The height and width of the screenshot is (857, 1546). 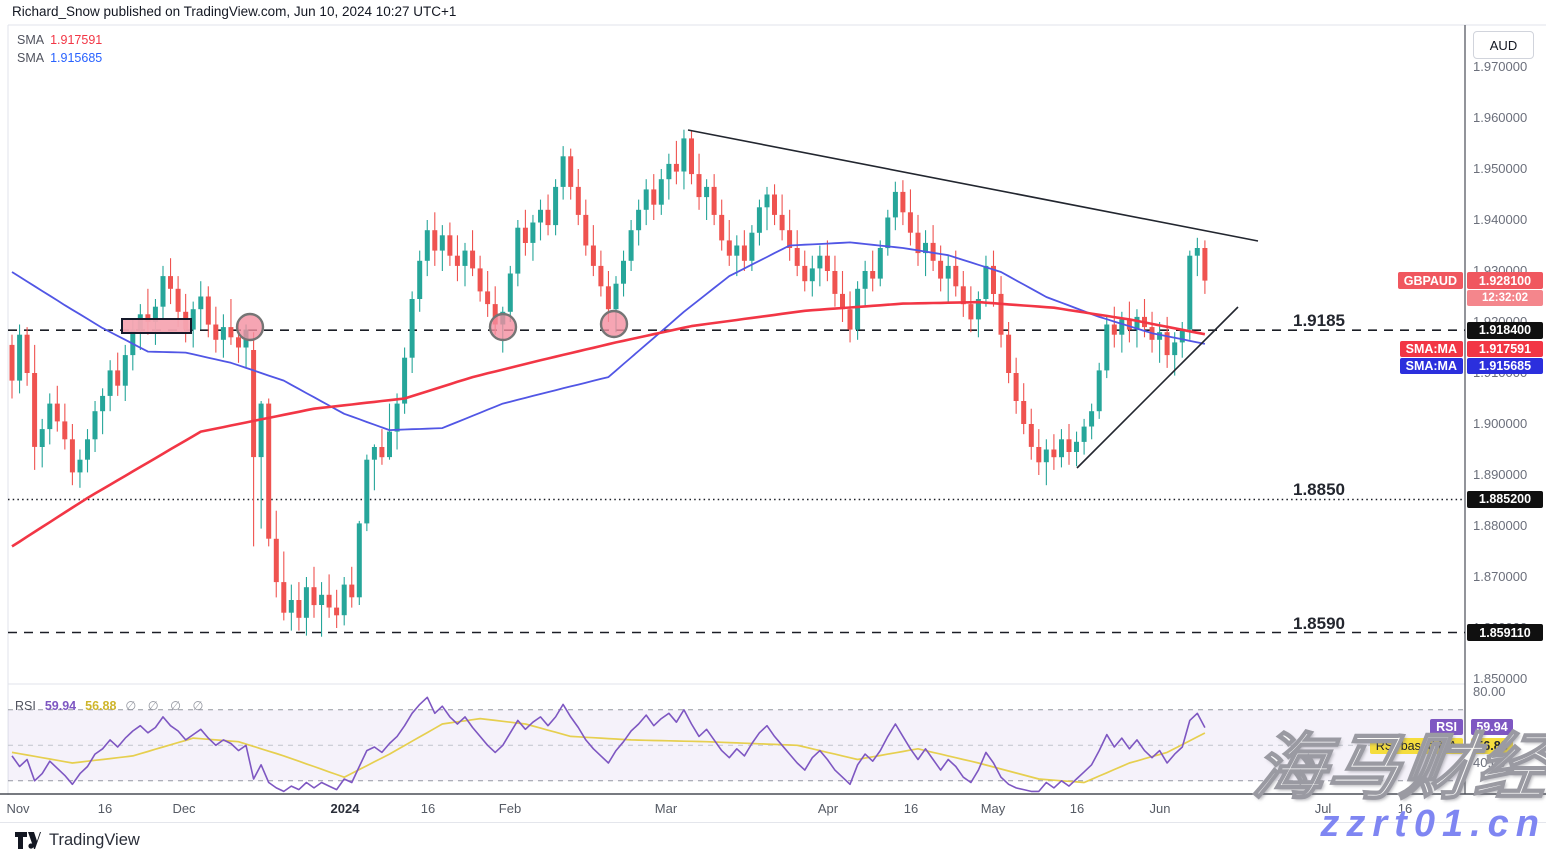 I want to click on trendline-ascending, so click(x=1157, y=387).